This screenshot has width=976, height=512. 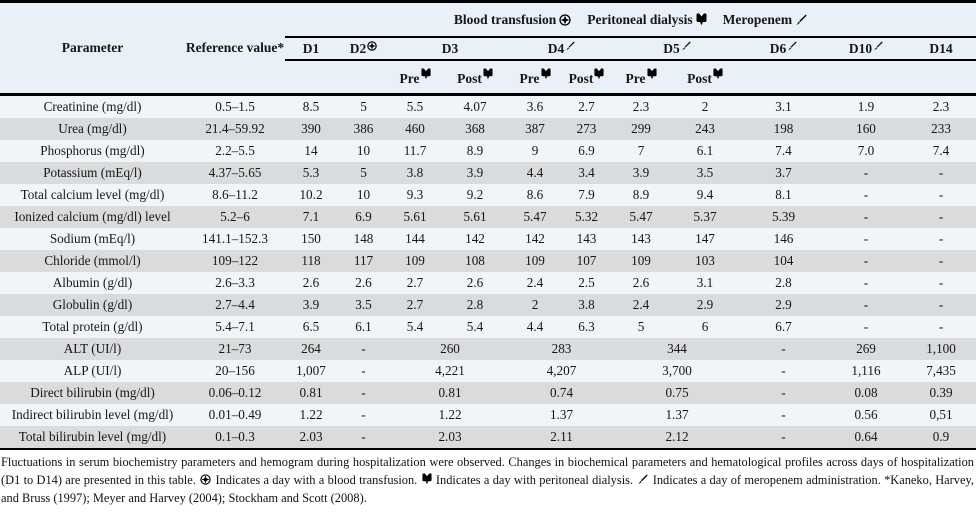 I want to click on value-cell: 368, so click(x=475, y=128).